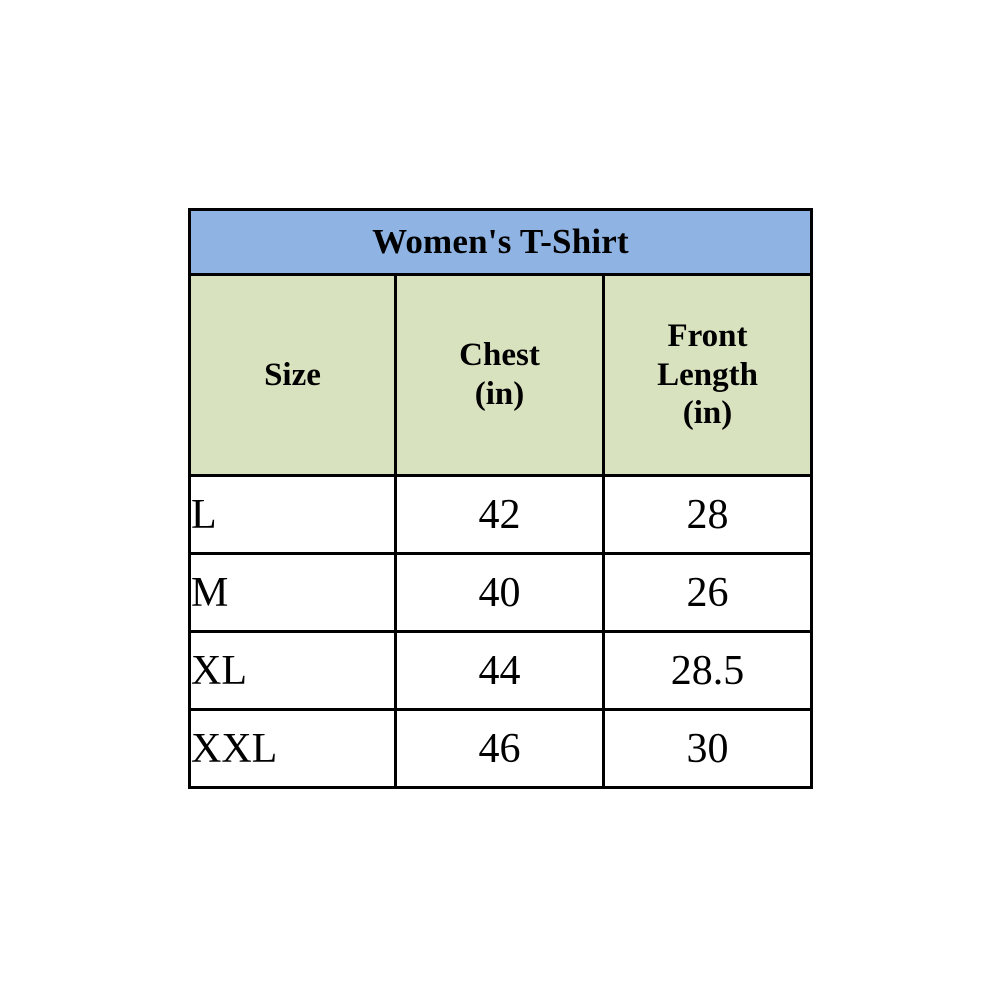 Image resolution: width=1000 pixels, height=1000 pixels. I want to click on column-header-front-length: Front Length (in), so click(707, 375).